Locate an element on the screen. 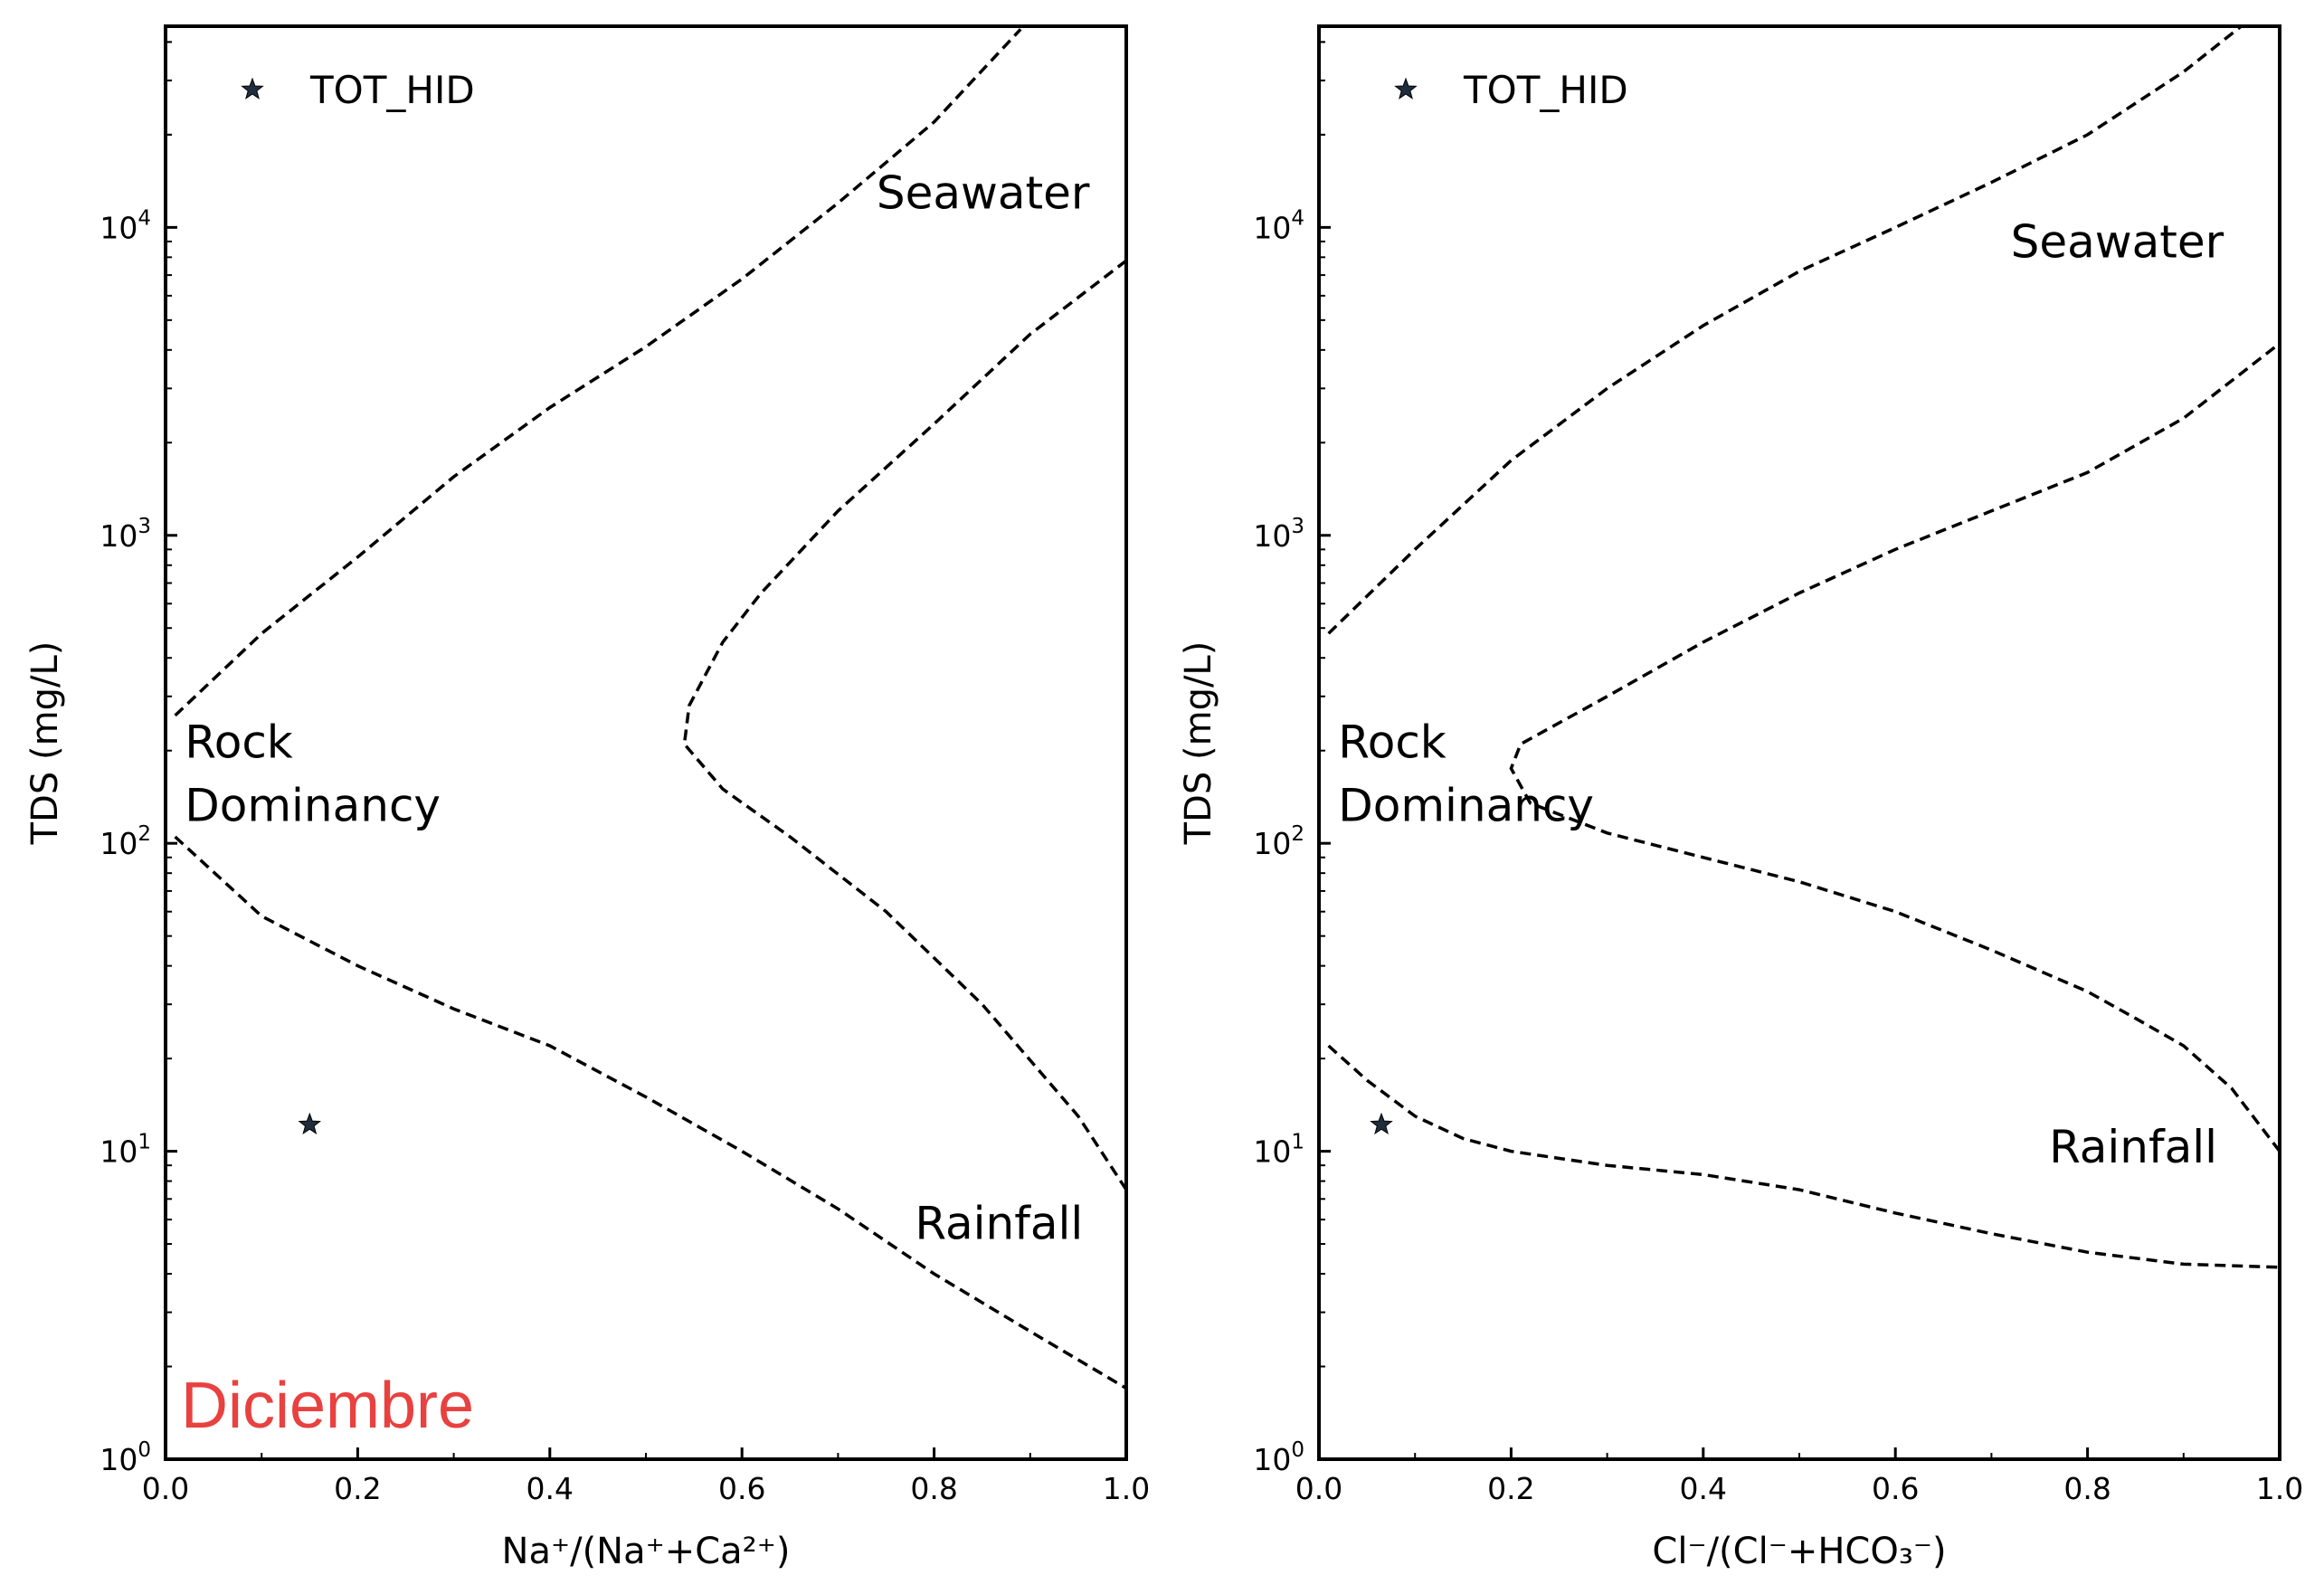 This screenshot has width=2324, height=1594. x-axis-label: Cl⁻/(Cl⁻+HCO₃⁻) is located at coordinates (1799, 1551).